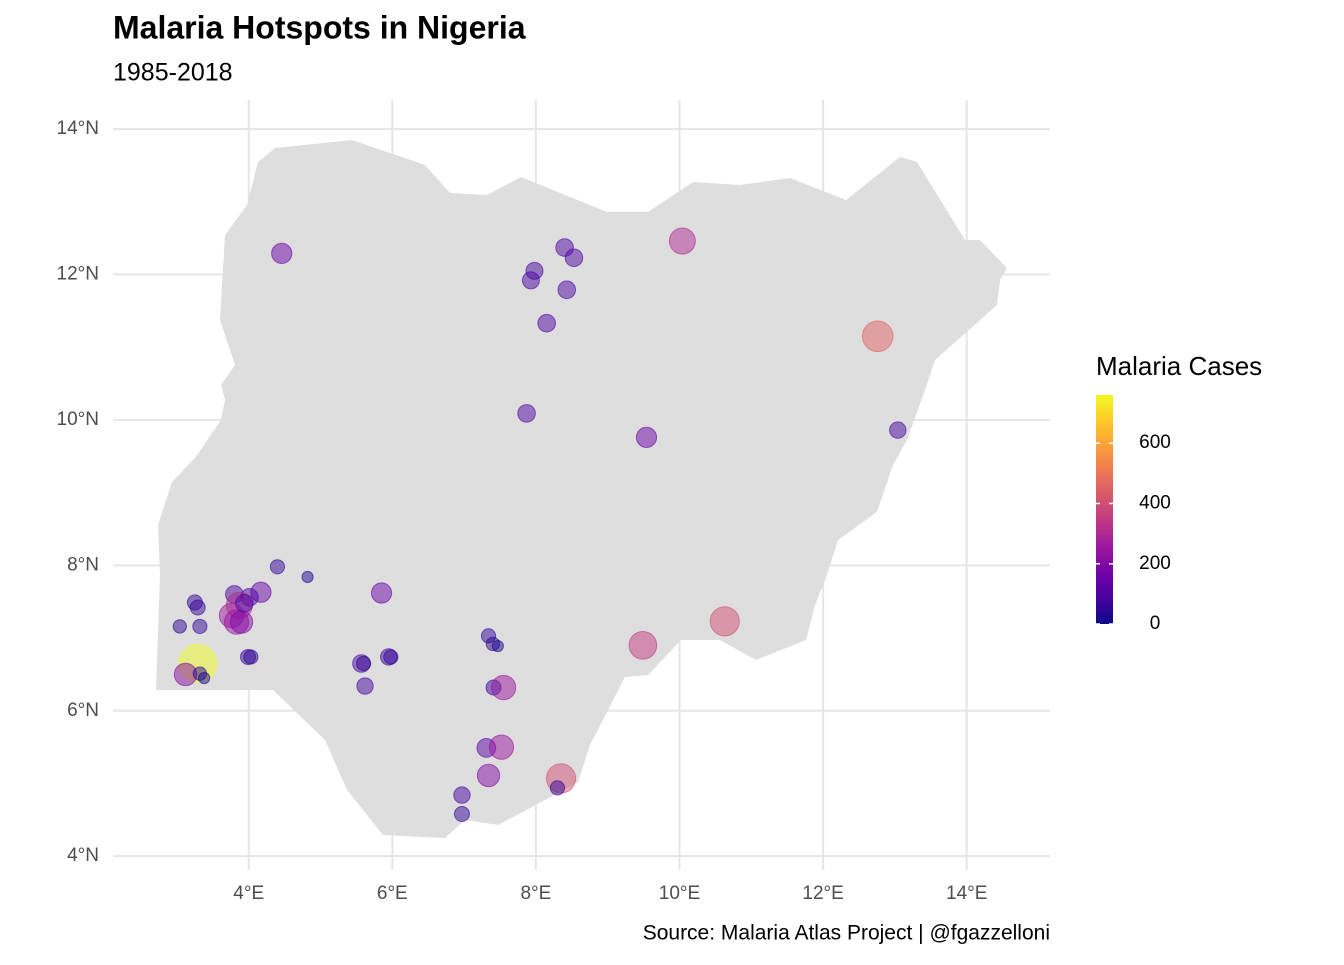  I want to click on colorbar-label: 600, so click(1155, 442).